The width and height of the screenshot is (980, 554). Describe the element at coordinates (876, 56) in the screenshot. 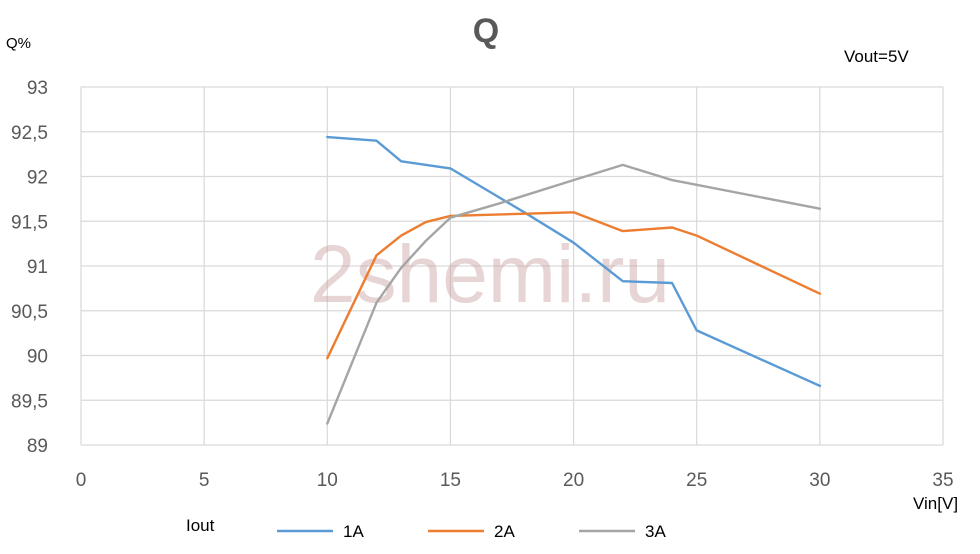

I see `condition-annotation: Vout=5V` at that location.